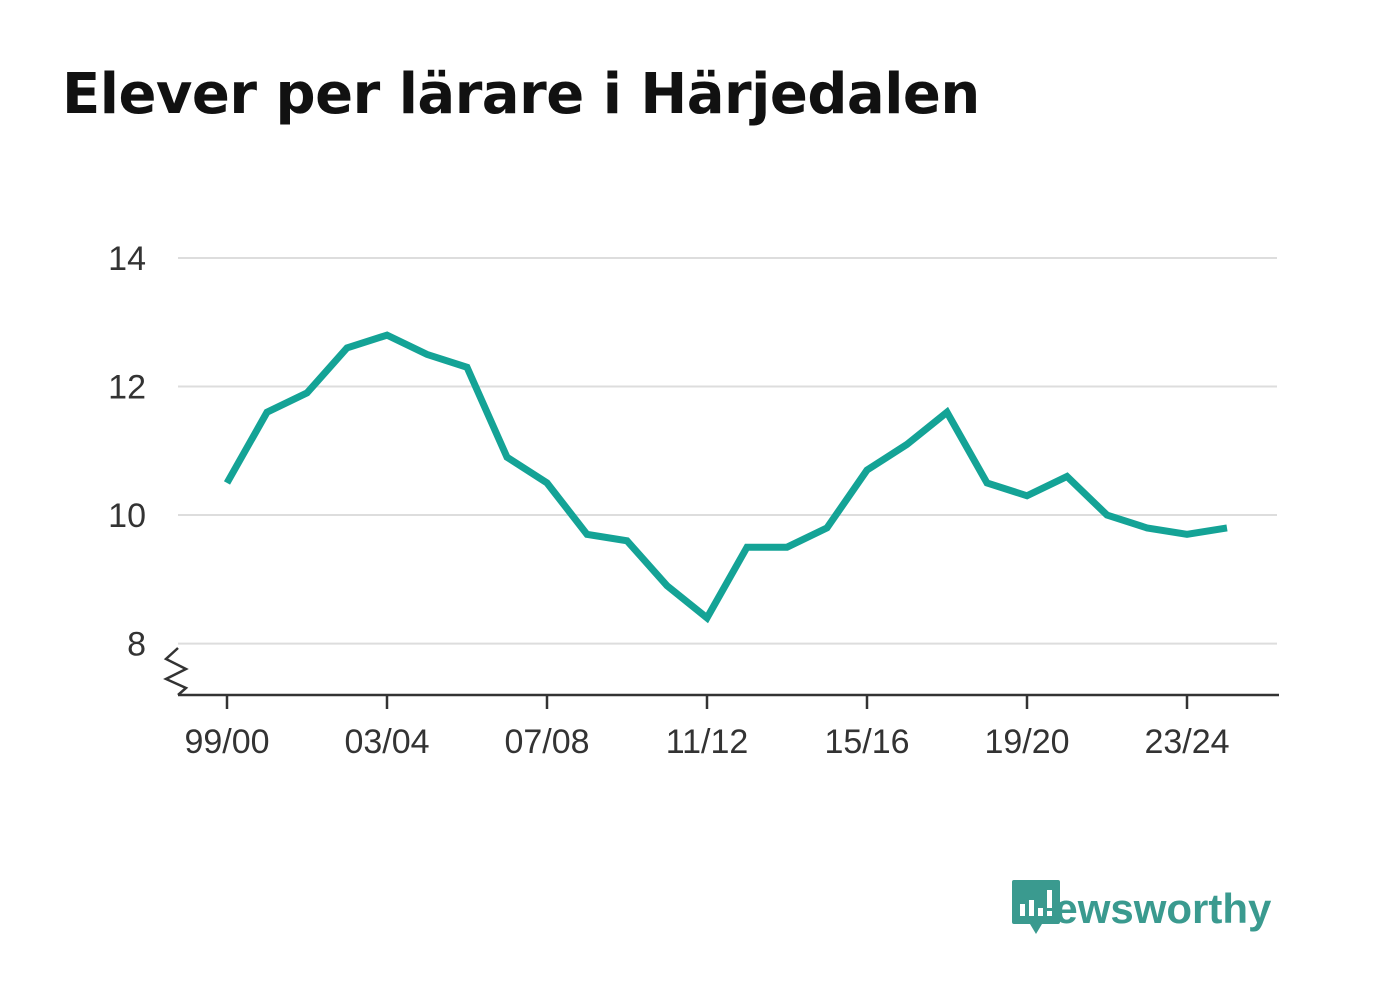 The height and width of the screenshot is (999, 1382). Describe the element at coordinates (1186, 742) in the screenshot. I see `x-tick-label: 23/24` at that location.